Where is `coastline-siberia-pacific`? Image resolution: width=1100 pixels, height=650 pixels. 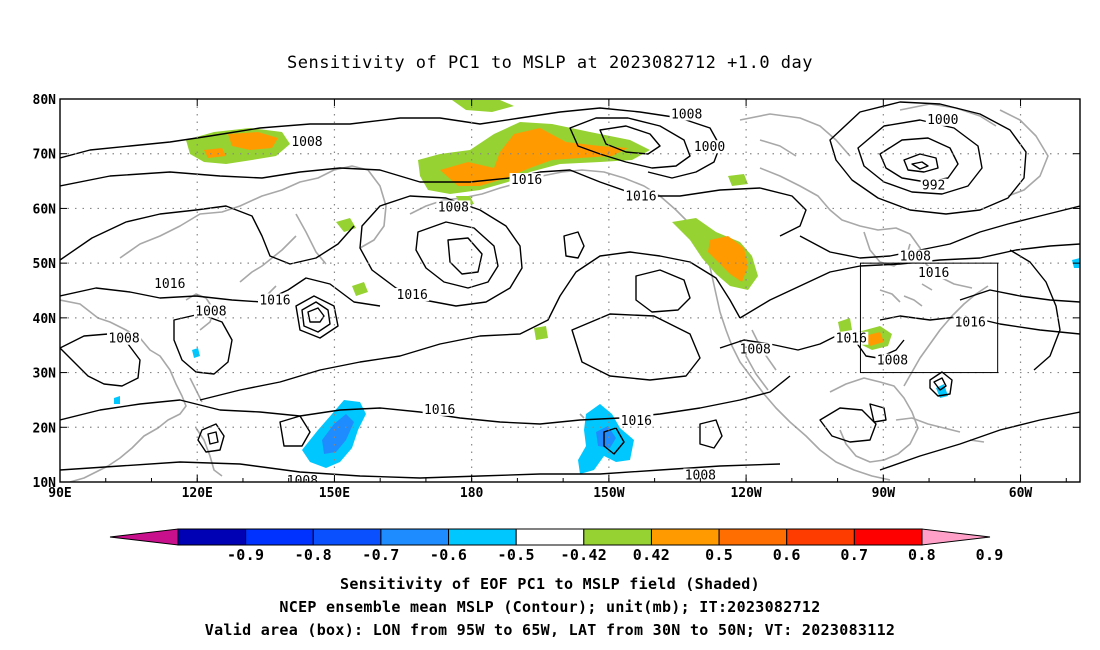 coastline-siberia-pacific is located at coordinates (253, 215).